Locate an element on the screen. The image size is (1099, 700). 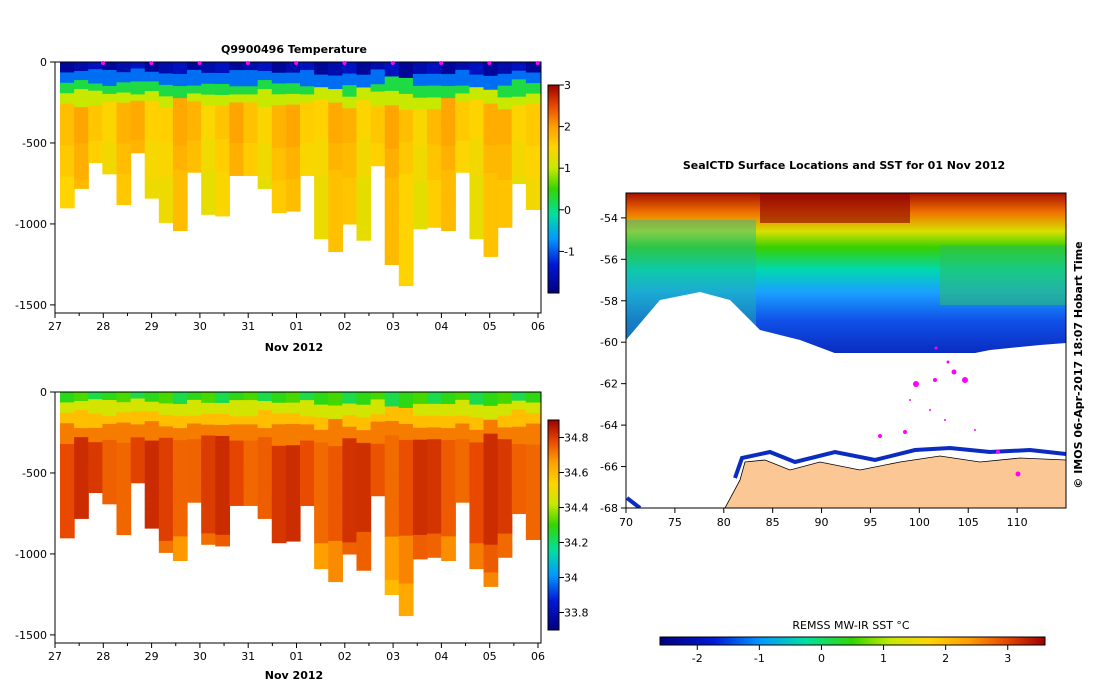
location-marker is located at coordinates (916, 384).